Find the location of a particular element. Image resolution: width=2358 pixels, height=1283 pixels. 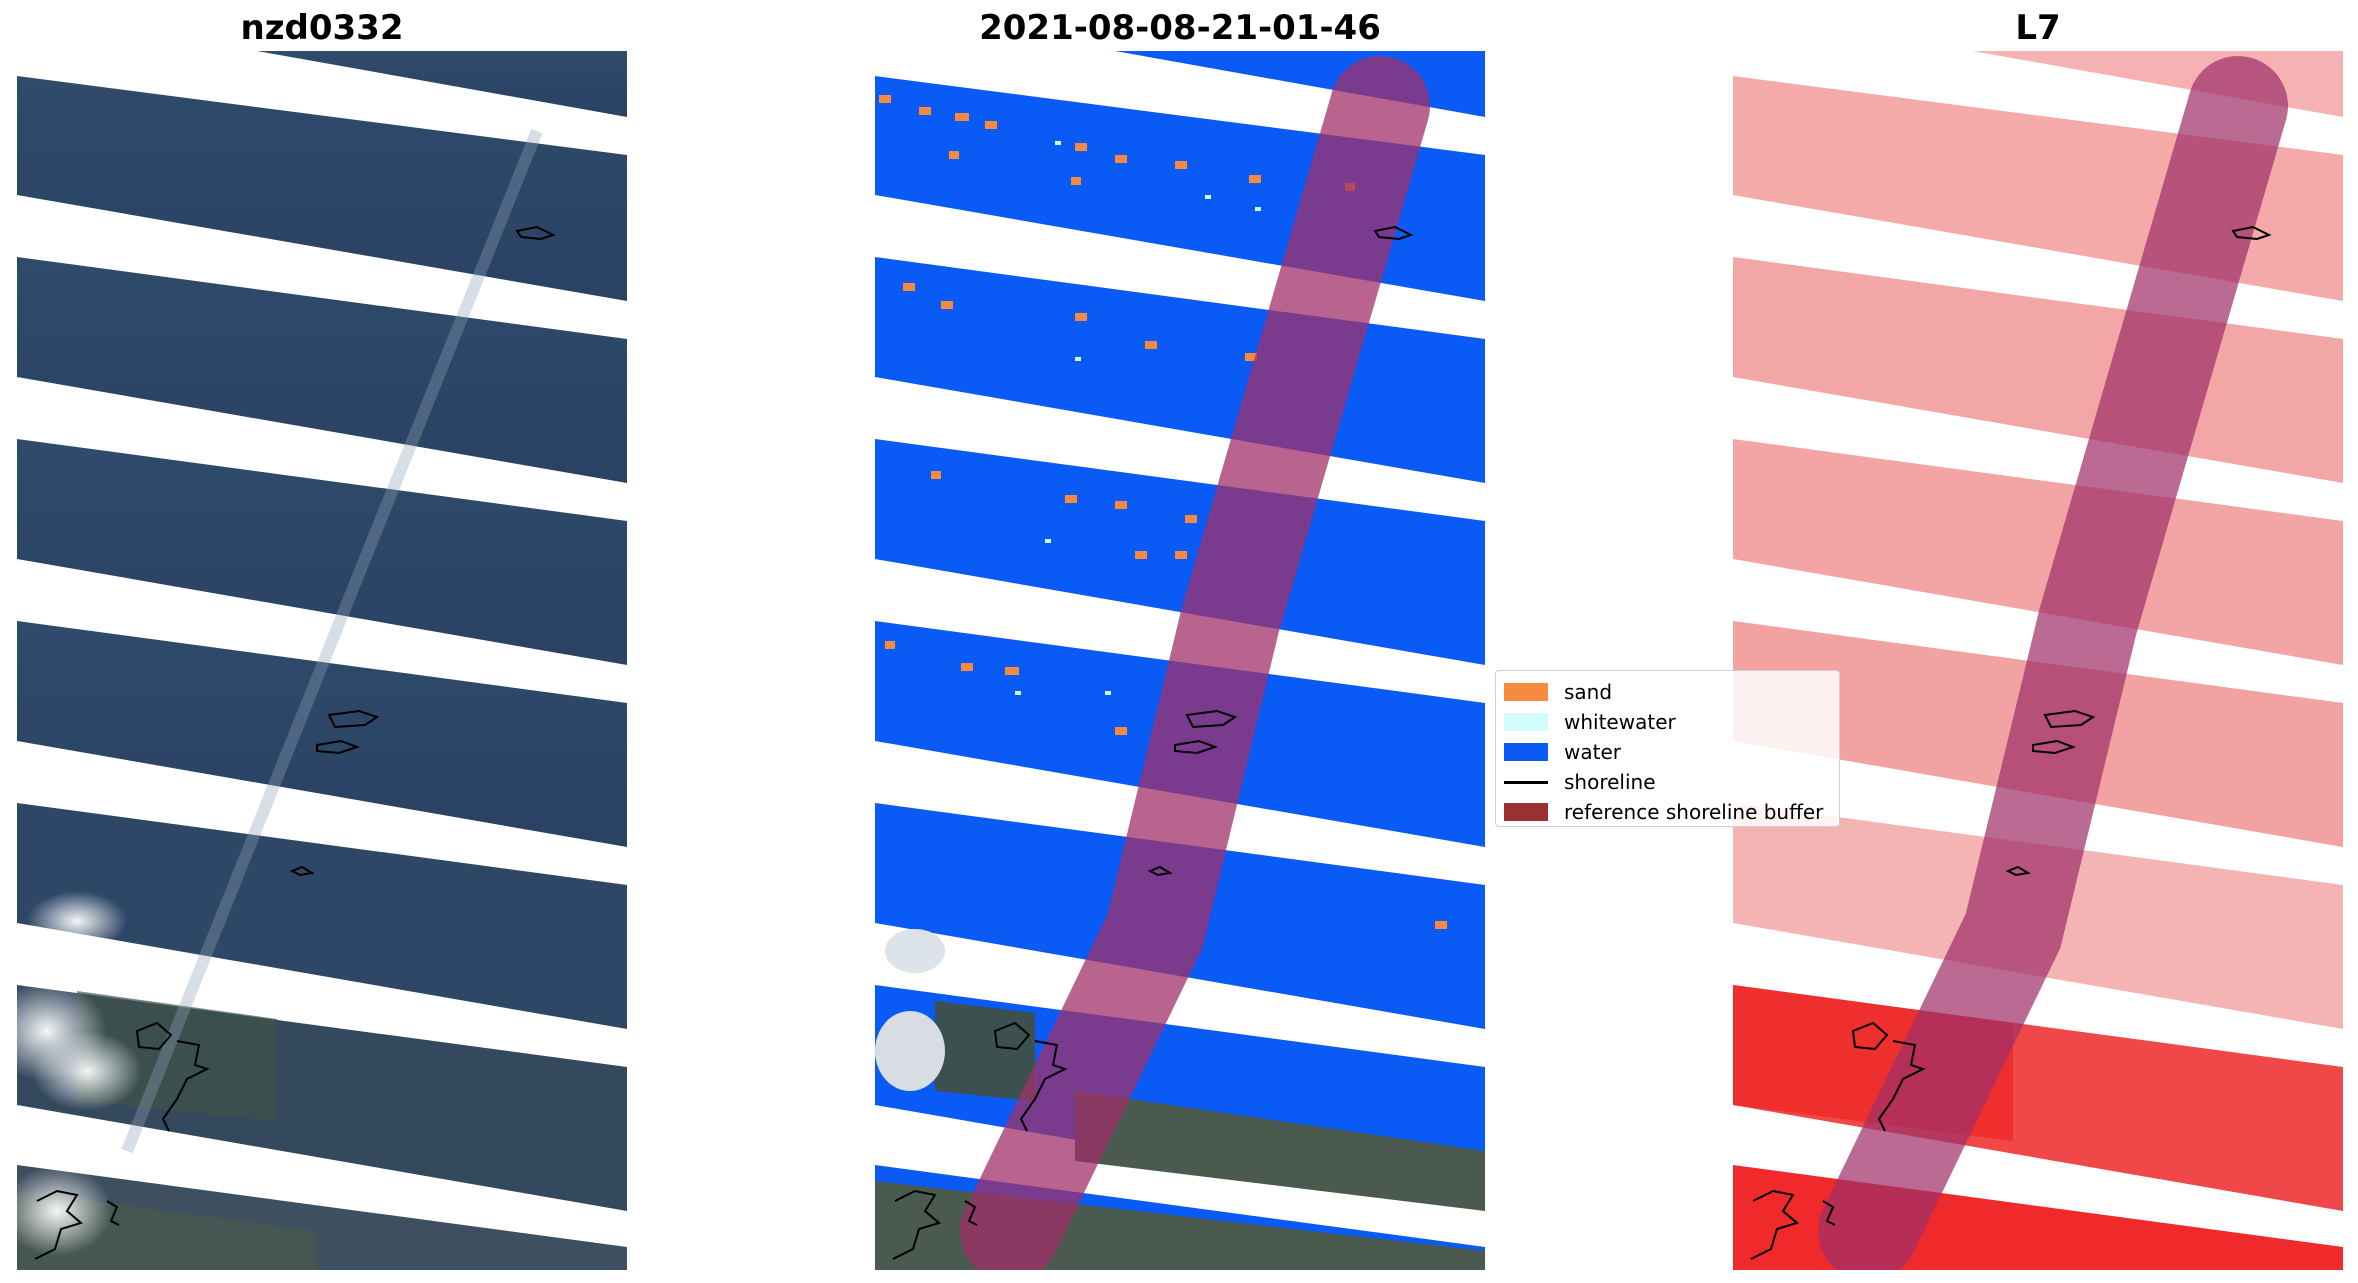

shoreline-line-swatch is located at coordinates (1526, 782).